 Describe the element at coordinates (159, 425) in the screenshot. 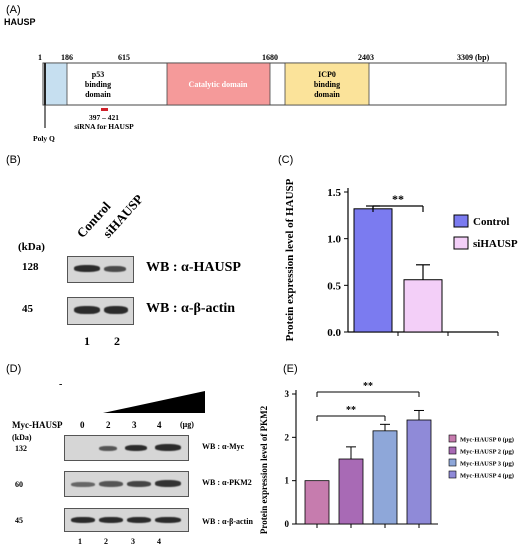

I see `dose-4: 4` at that location.